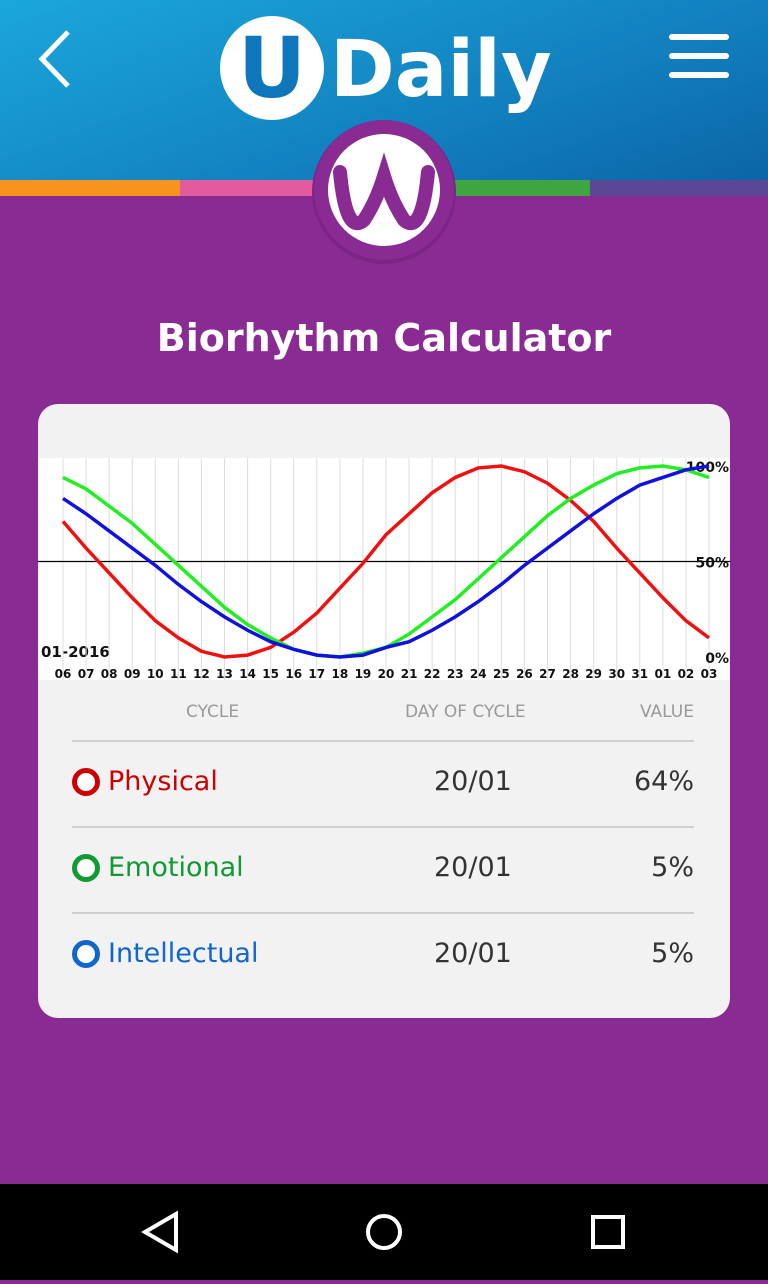 The image size is (768, 1284). Describe the element at coordinates (384, 338) in the screenshot. I see `page-title: Biorhythm Calculator` at that location.